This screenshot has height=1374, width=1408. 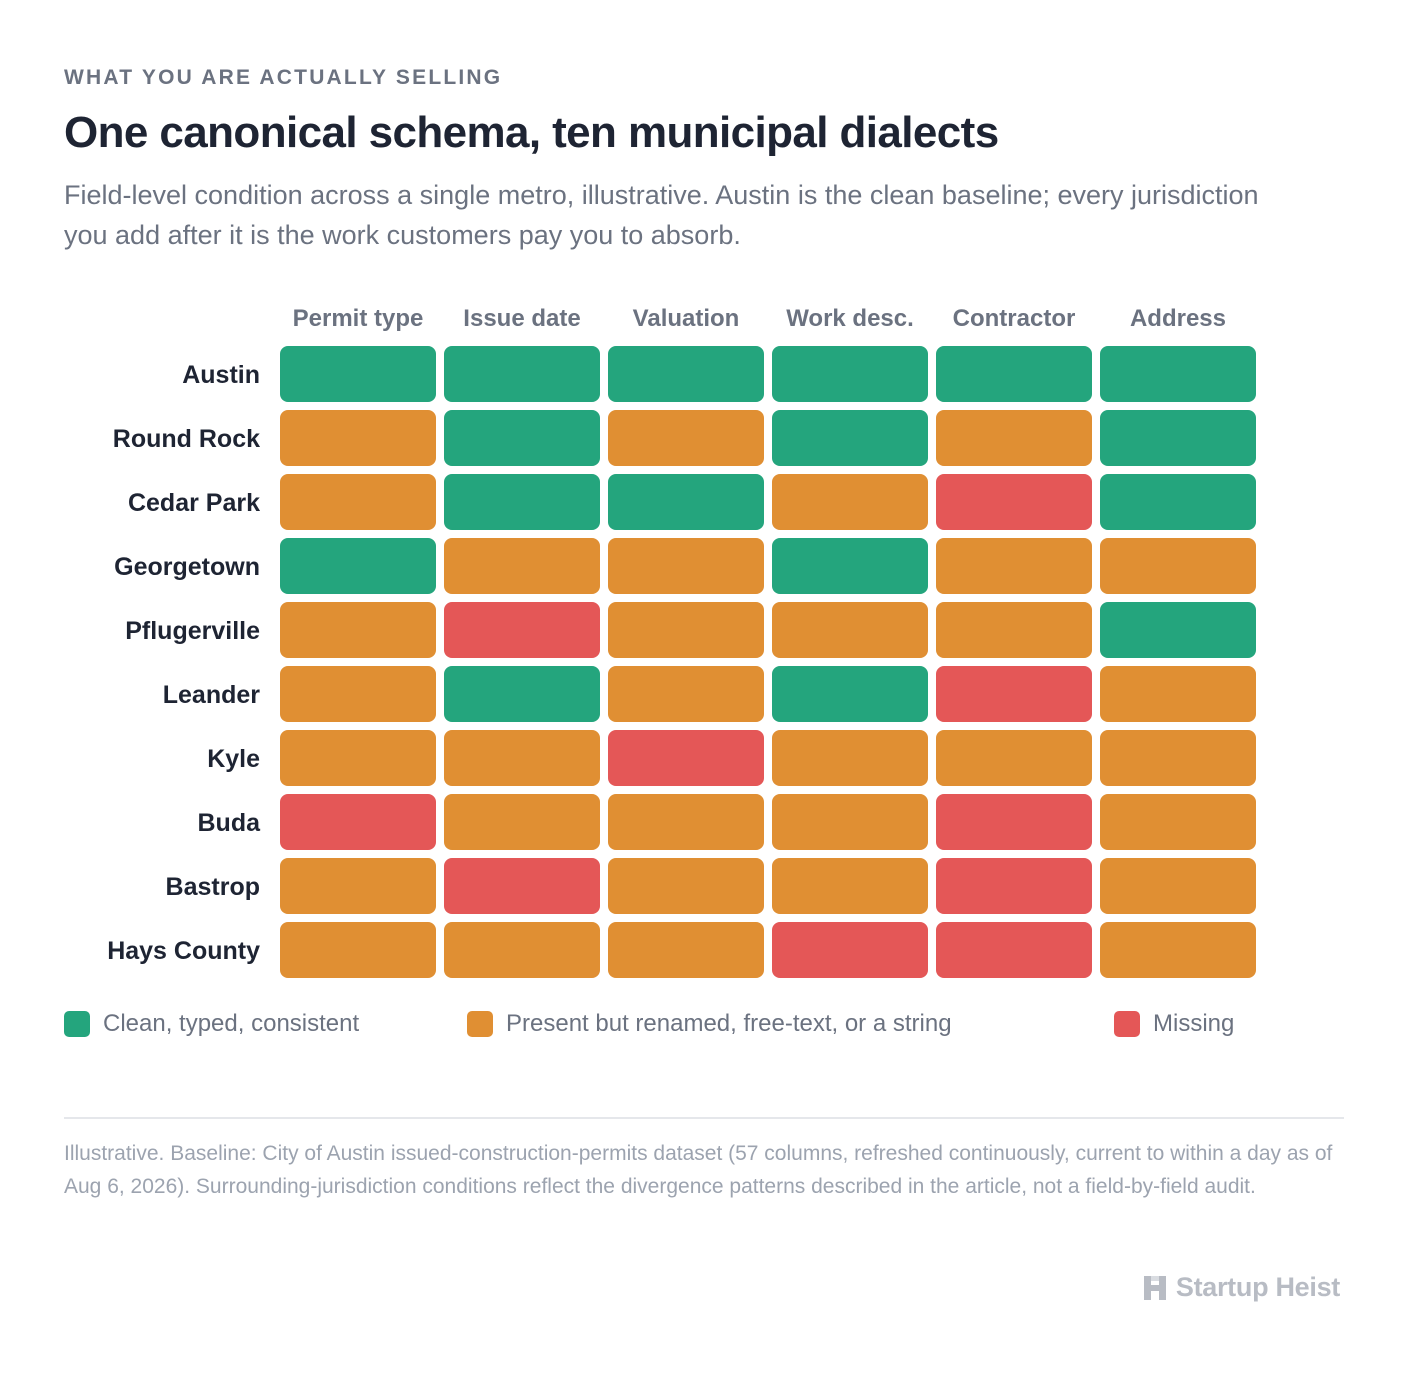 I want to click on cell-kyle-issue-date, so click(x=522, y=758).